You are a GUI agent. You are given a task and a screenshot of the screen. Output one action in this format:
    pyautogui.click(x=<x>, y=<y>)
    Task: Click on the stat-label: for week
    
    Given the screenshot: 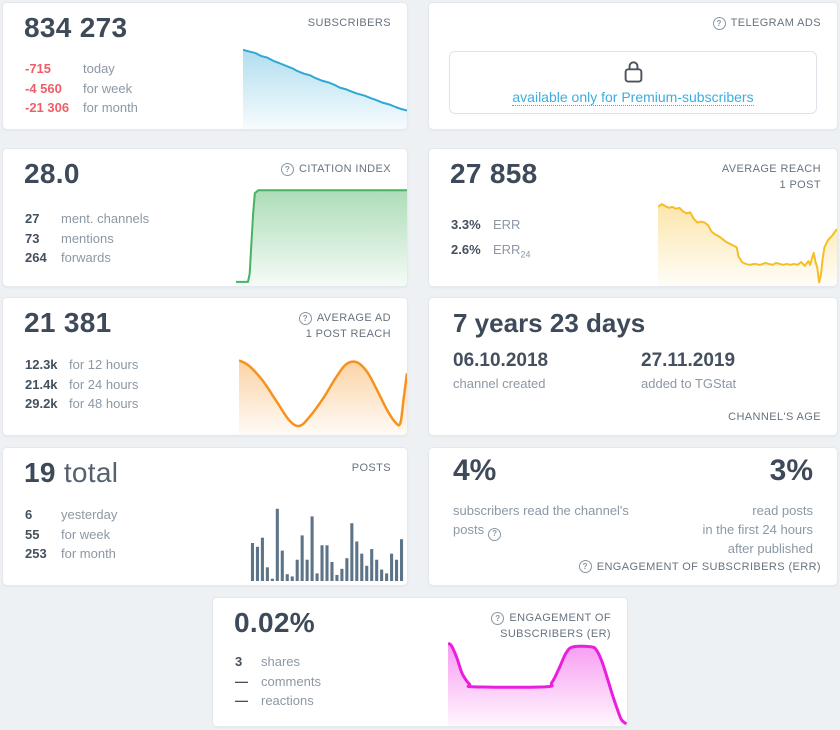 What is the action you would take?
    pyautogui.click(x=108, y=88)
    